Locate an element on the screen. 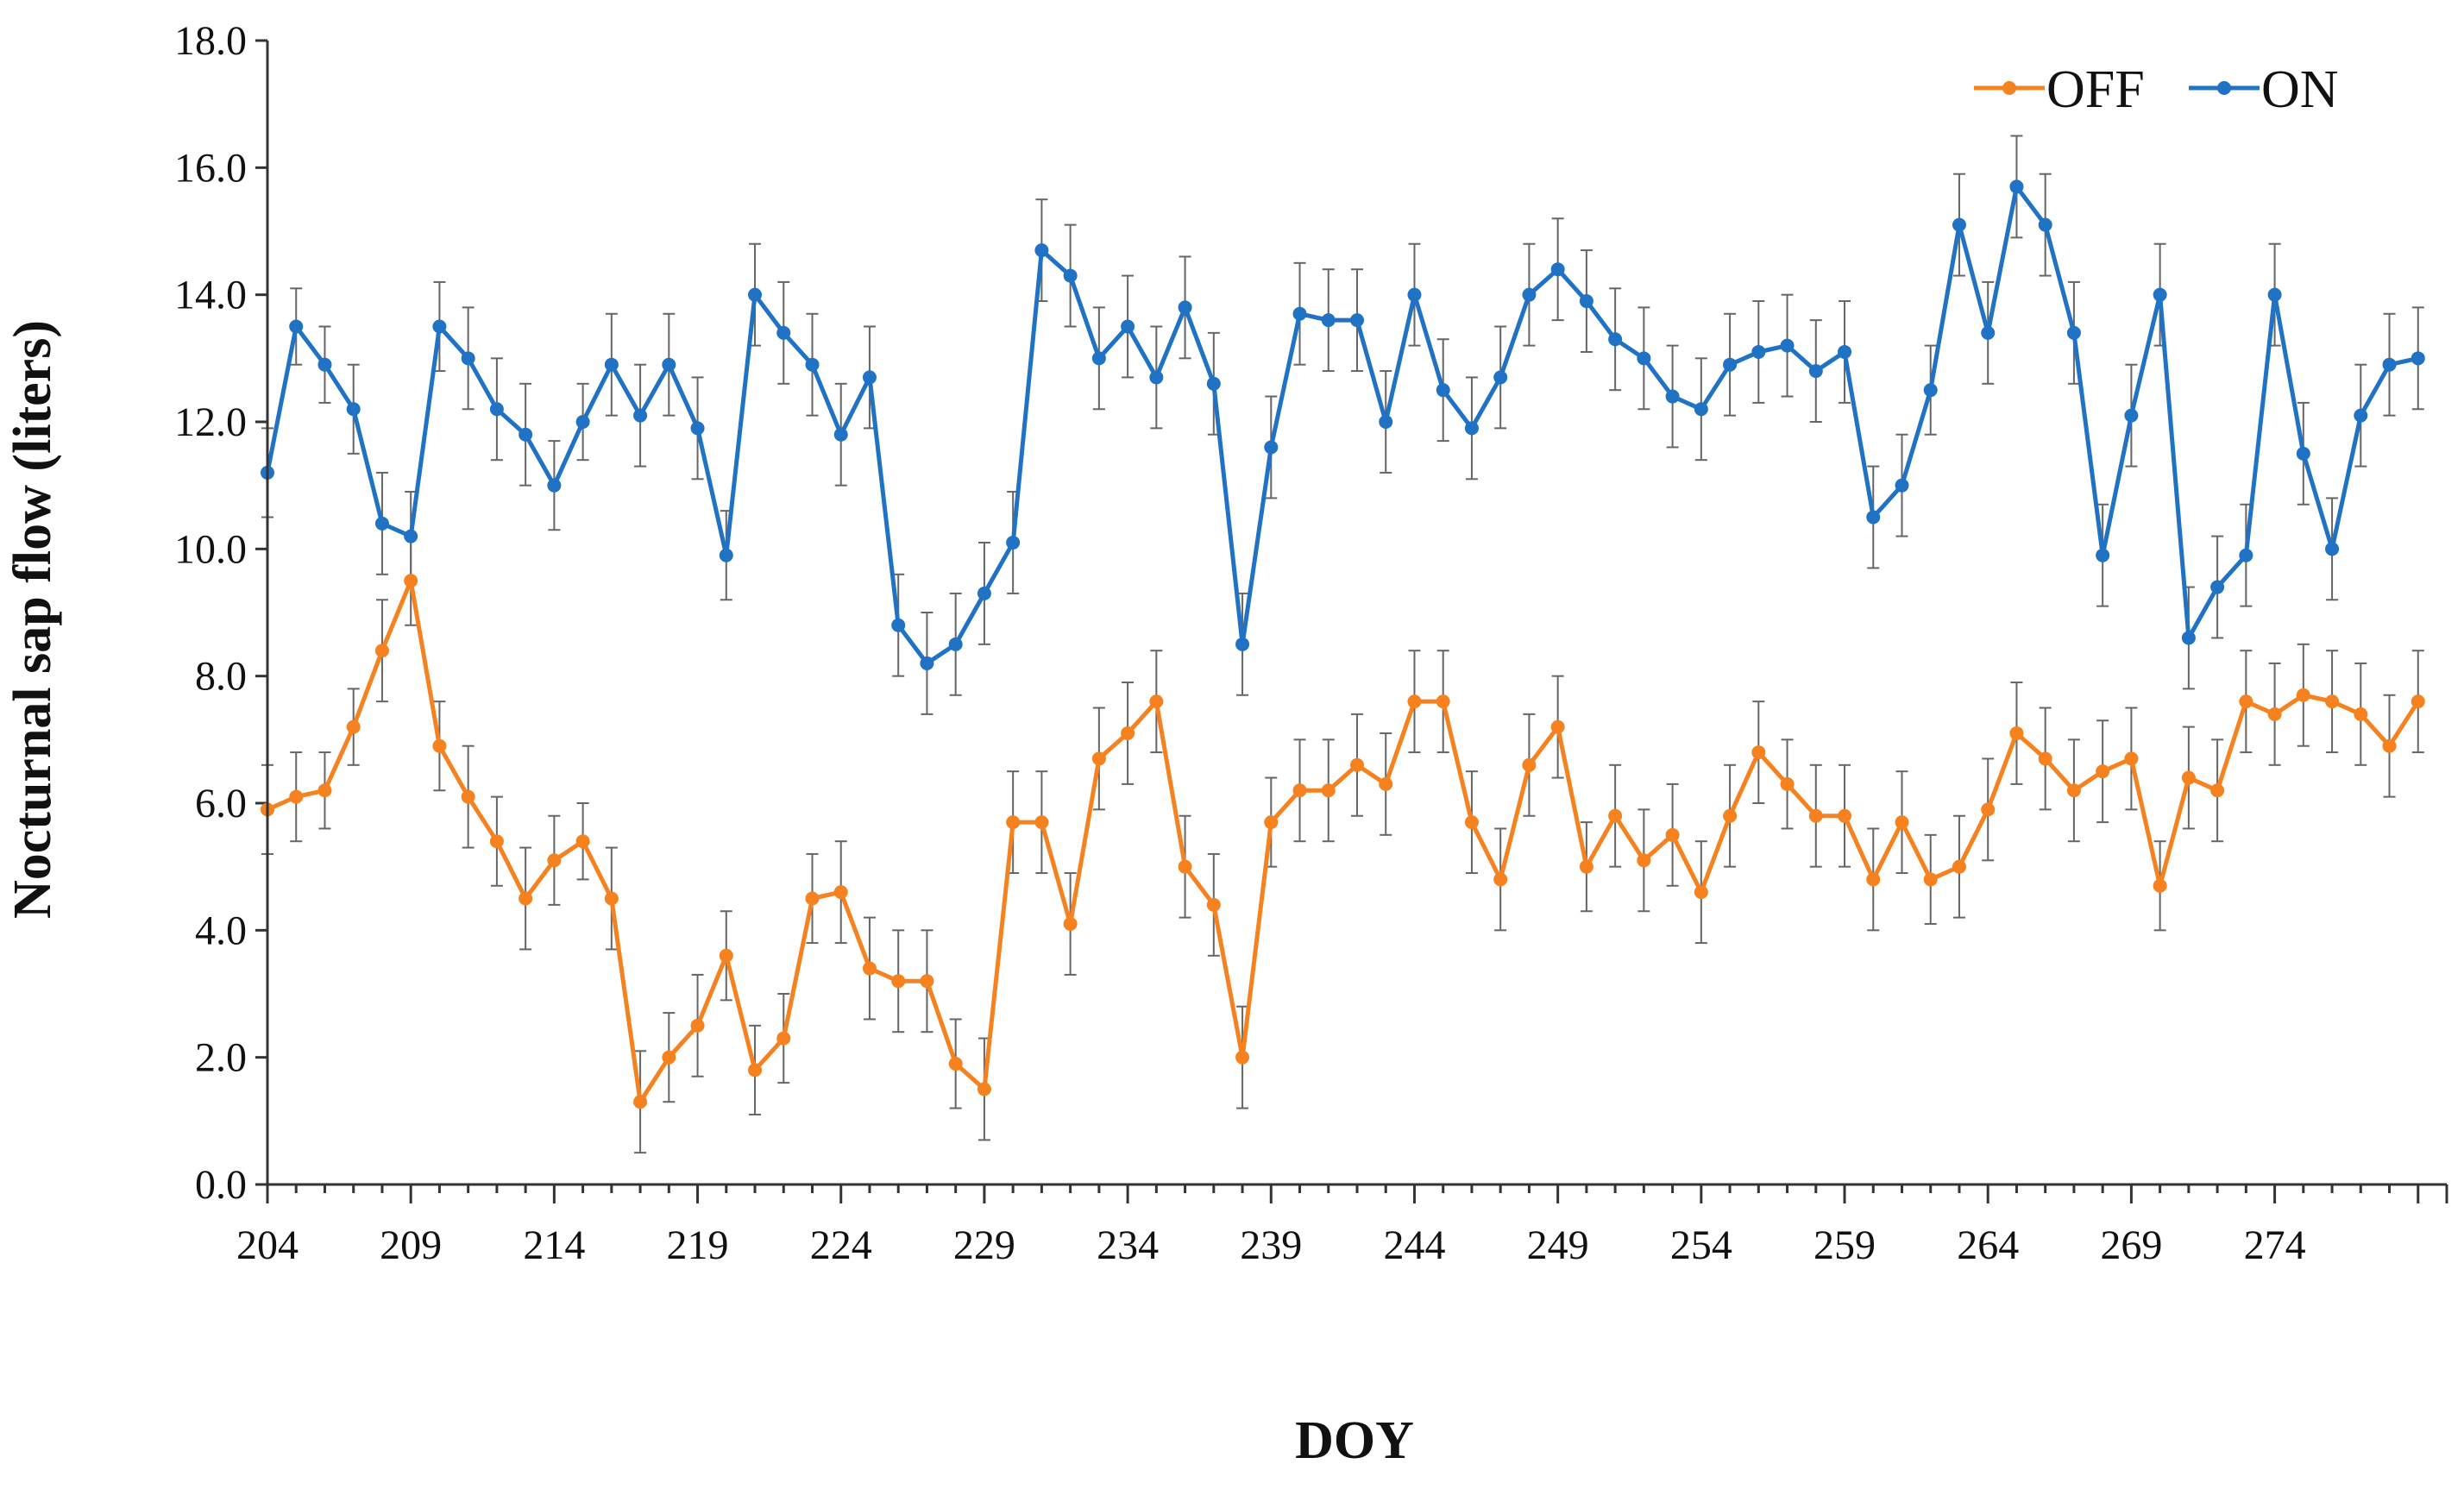 This screenshot has height=1489, width=2464. x-tick-label: 244 is located at coordinates (1414, 1245).